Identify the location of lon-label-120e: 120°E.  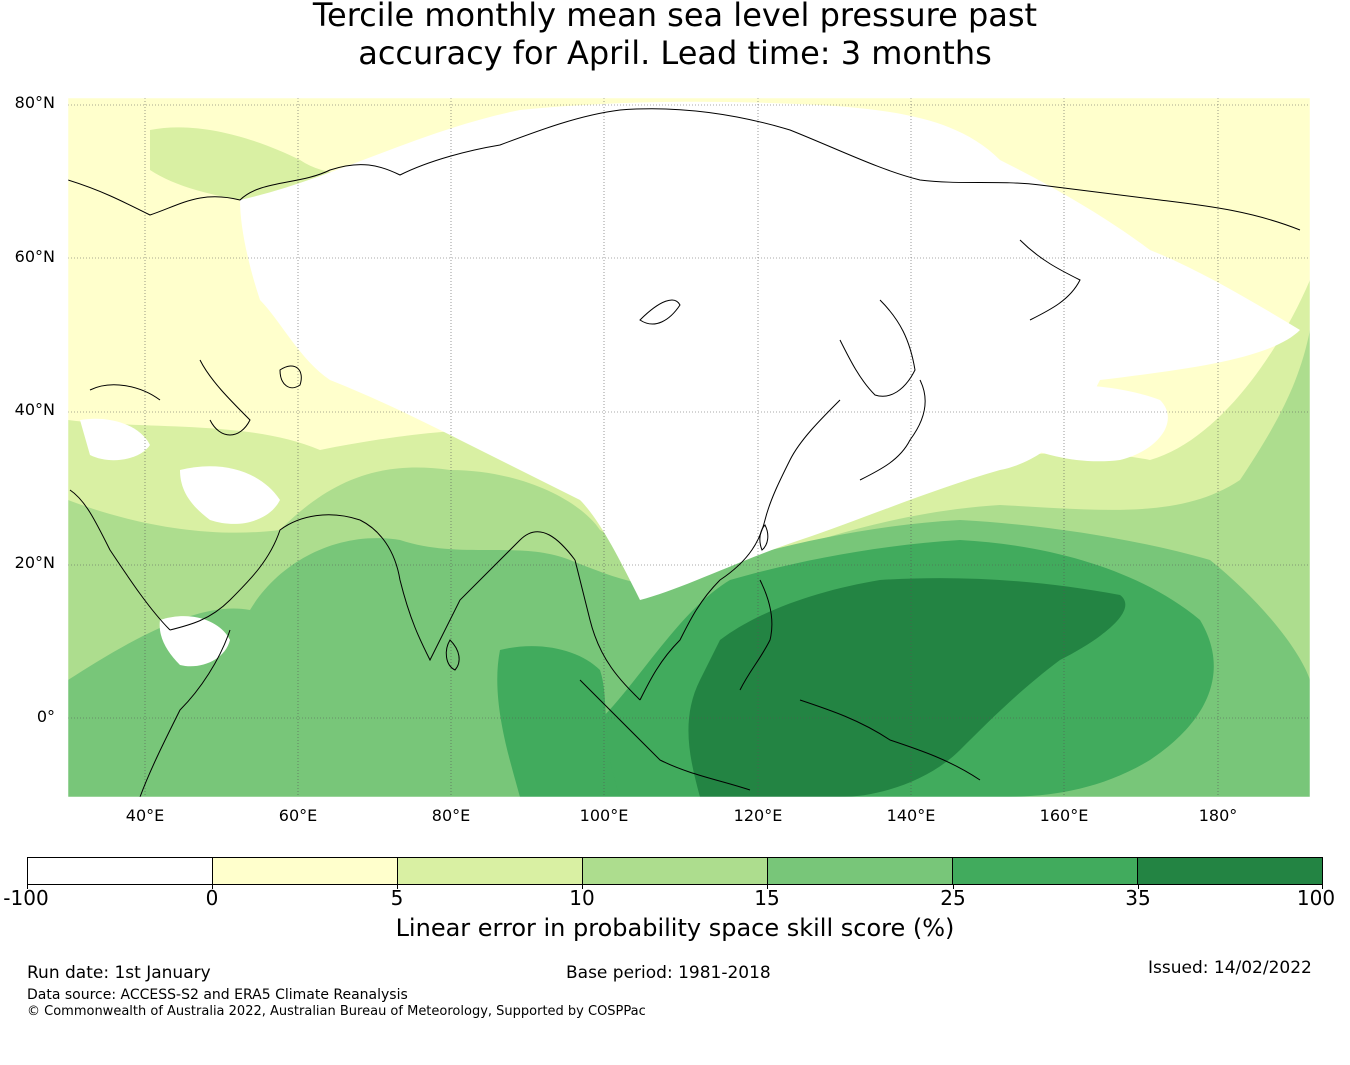
(758, 815).